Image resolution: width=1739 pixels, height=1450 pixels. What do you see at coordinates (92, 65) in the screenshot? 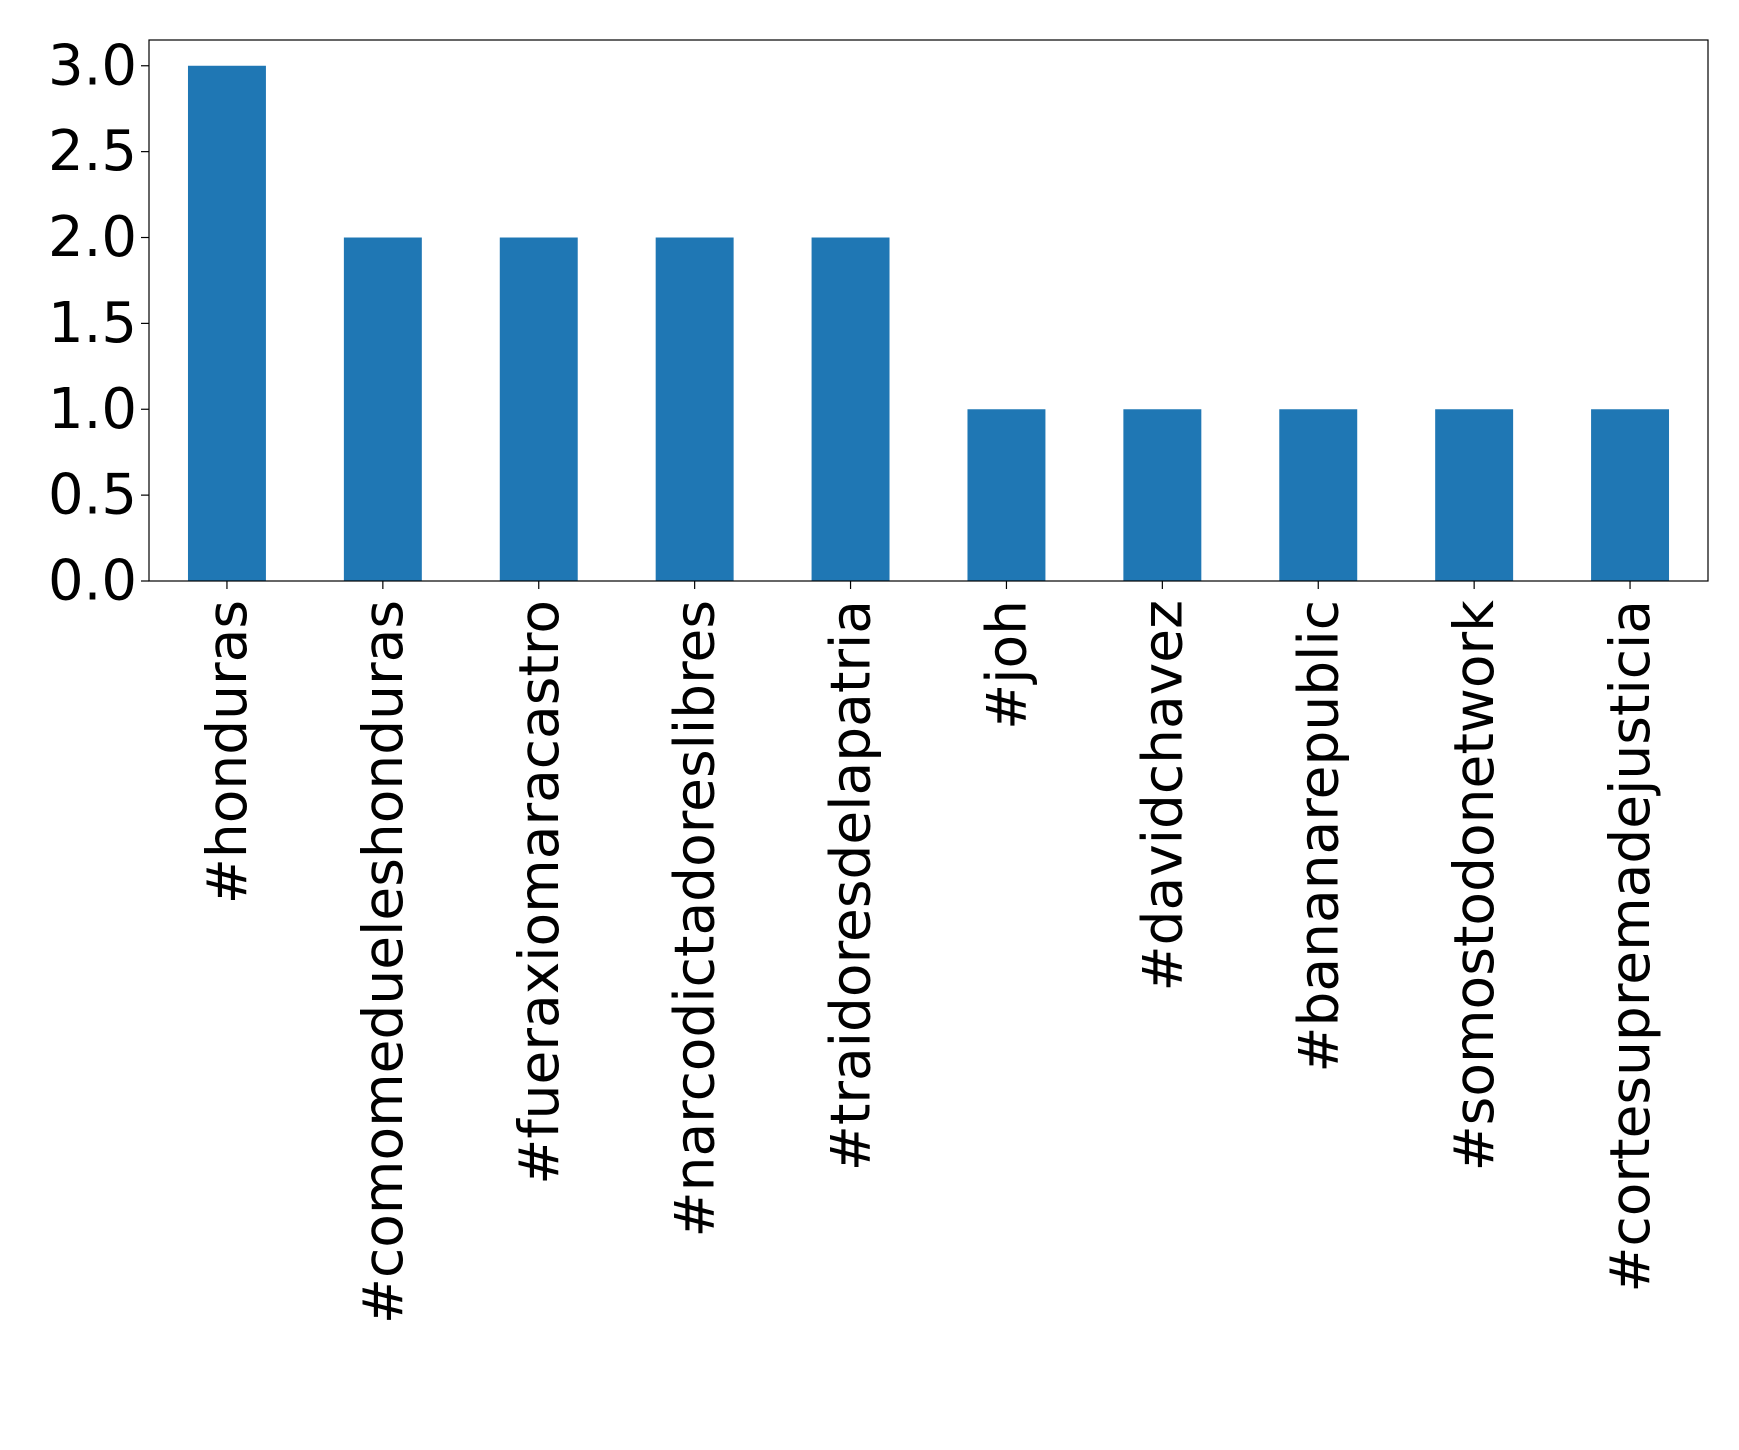
I see `y-tick-label: 3.0` at bounding box center [92, 65].